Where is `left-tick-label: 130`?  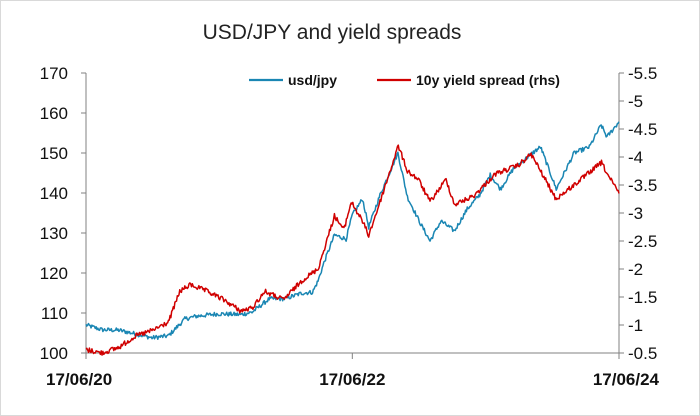
left-tick-label: 130 is located at coordinates (54, 233).